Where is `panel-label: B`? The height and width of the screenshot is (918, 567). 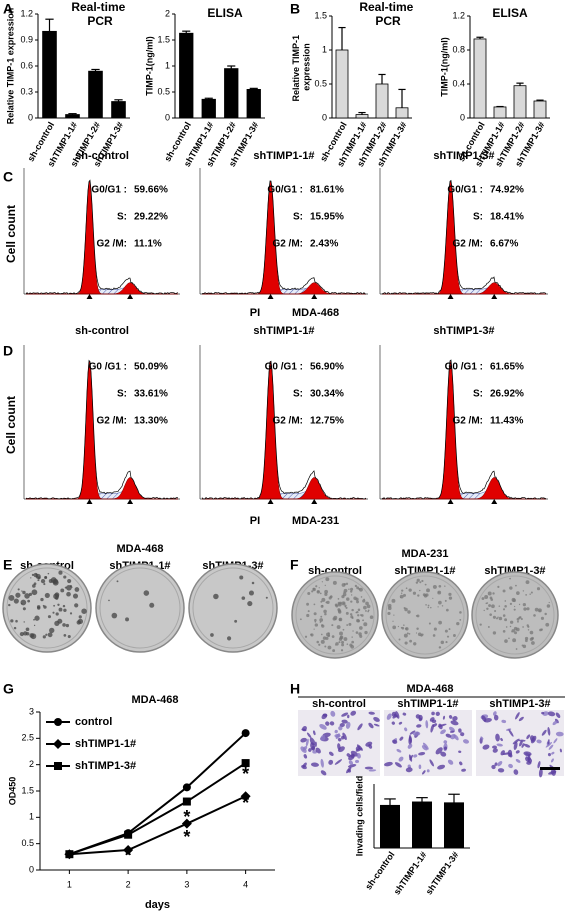 panel-label: B is located at coordinates (295, 9).